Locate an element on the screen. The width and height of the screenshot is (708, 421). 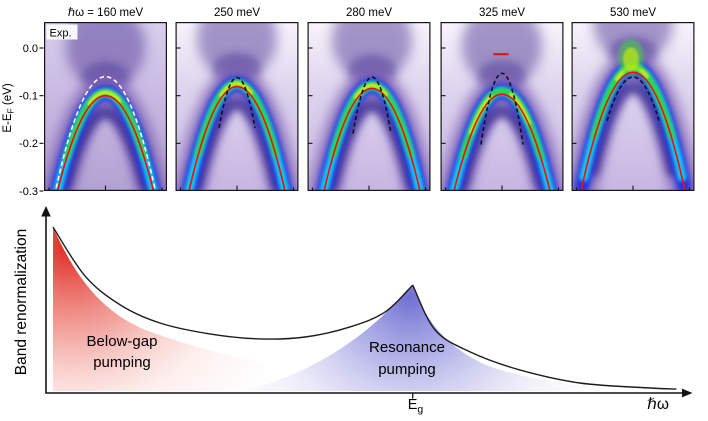
x-axis-arrow is located at coordinates (687, 393).